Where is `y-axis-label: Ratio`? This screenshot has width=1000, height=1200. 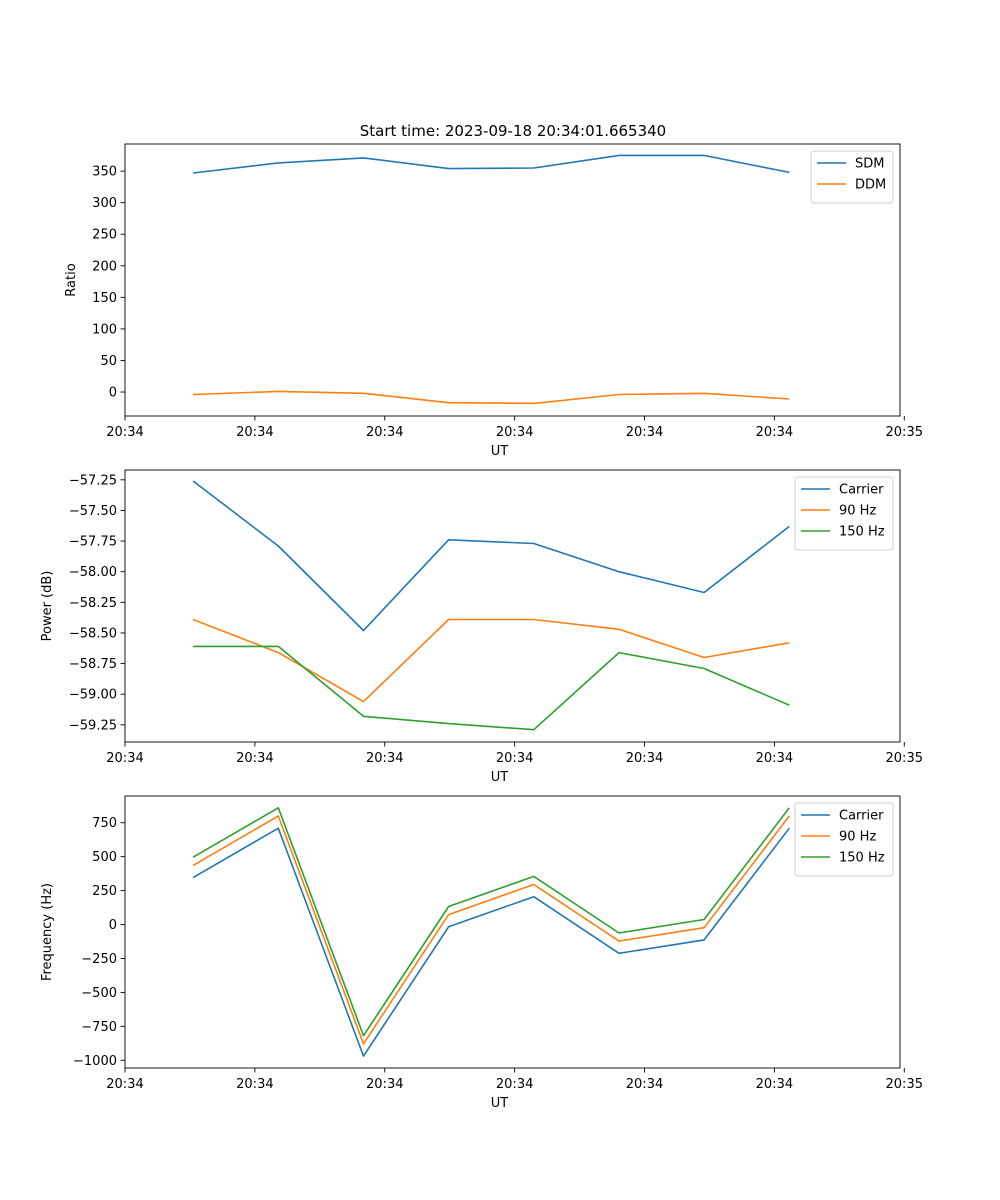
y-axis-label: Ratio is located at coordinates (71, 279).